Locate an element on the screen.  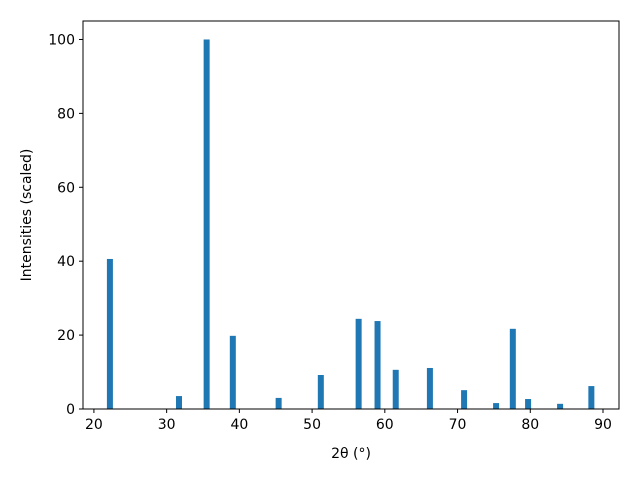
y-tick-label: 100 is located at coordinates (61, 40).